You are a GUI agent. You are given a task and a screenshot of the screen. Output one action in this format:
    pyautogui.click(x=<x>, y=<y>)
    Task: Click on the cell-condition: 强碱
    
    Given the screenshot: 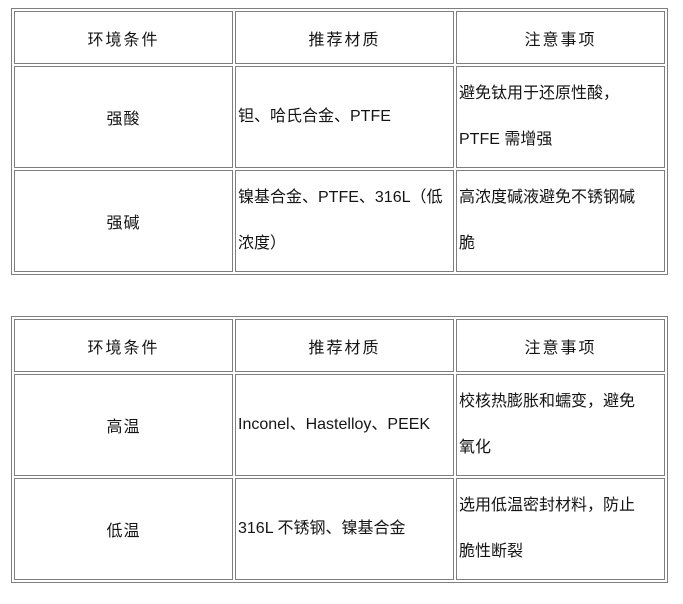 What is the action you would take?
    pyautogui.click(x=123, y=221)
    